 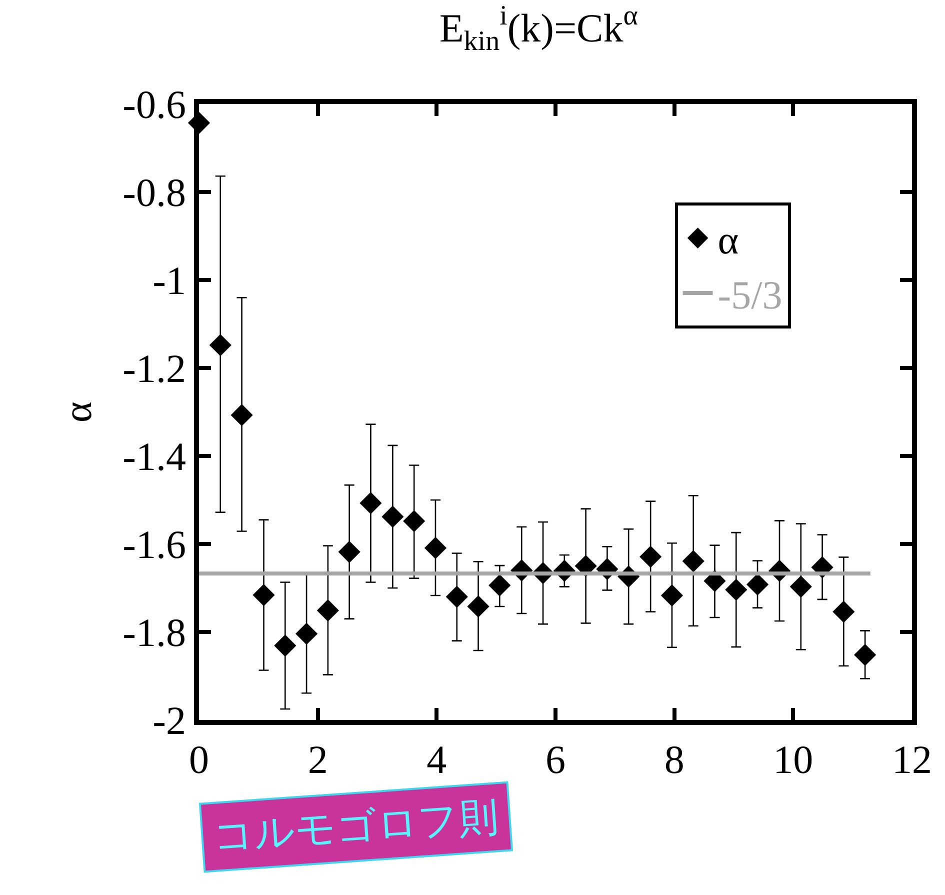 What do you see at coordinates (912, 759) in the screenshot?
I see `x-tick-label: 12` at bounding box center [912, 759].